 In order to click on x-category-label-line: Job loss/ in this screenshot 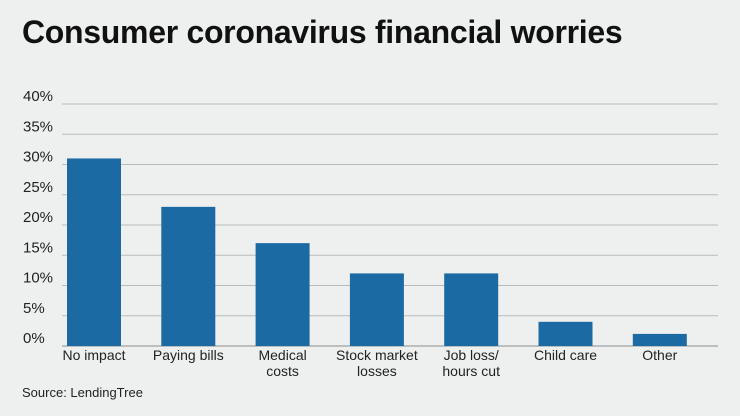, I will do `click(471, 355)`.